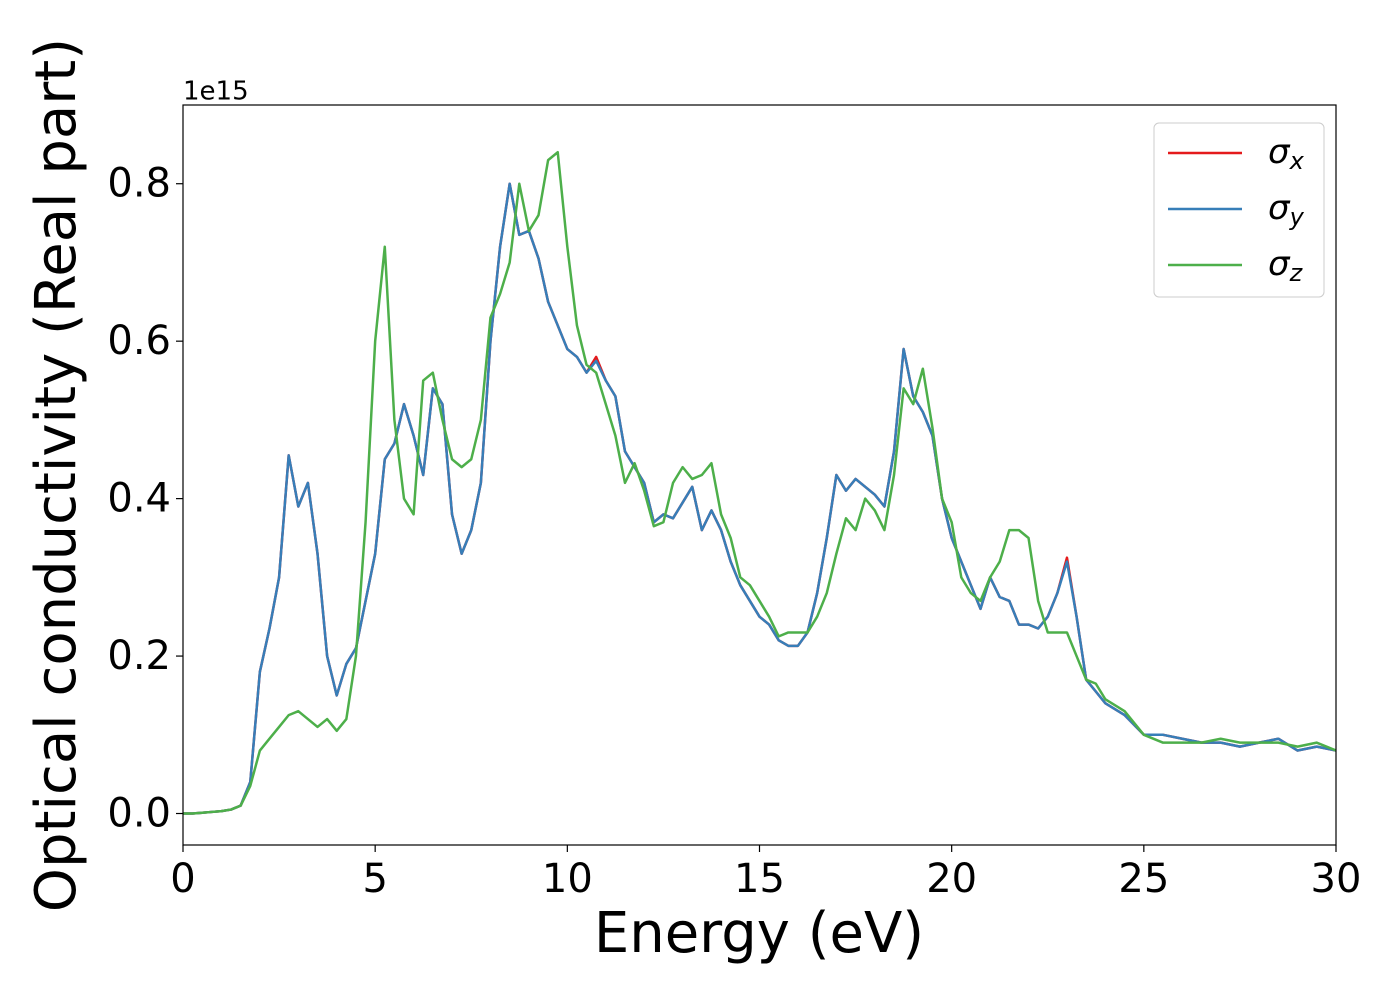  What do you see at coordinates (139, 184) in the screenshot?
I see `y-tick-label: 0.8` at bounding box center [139, 184].